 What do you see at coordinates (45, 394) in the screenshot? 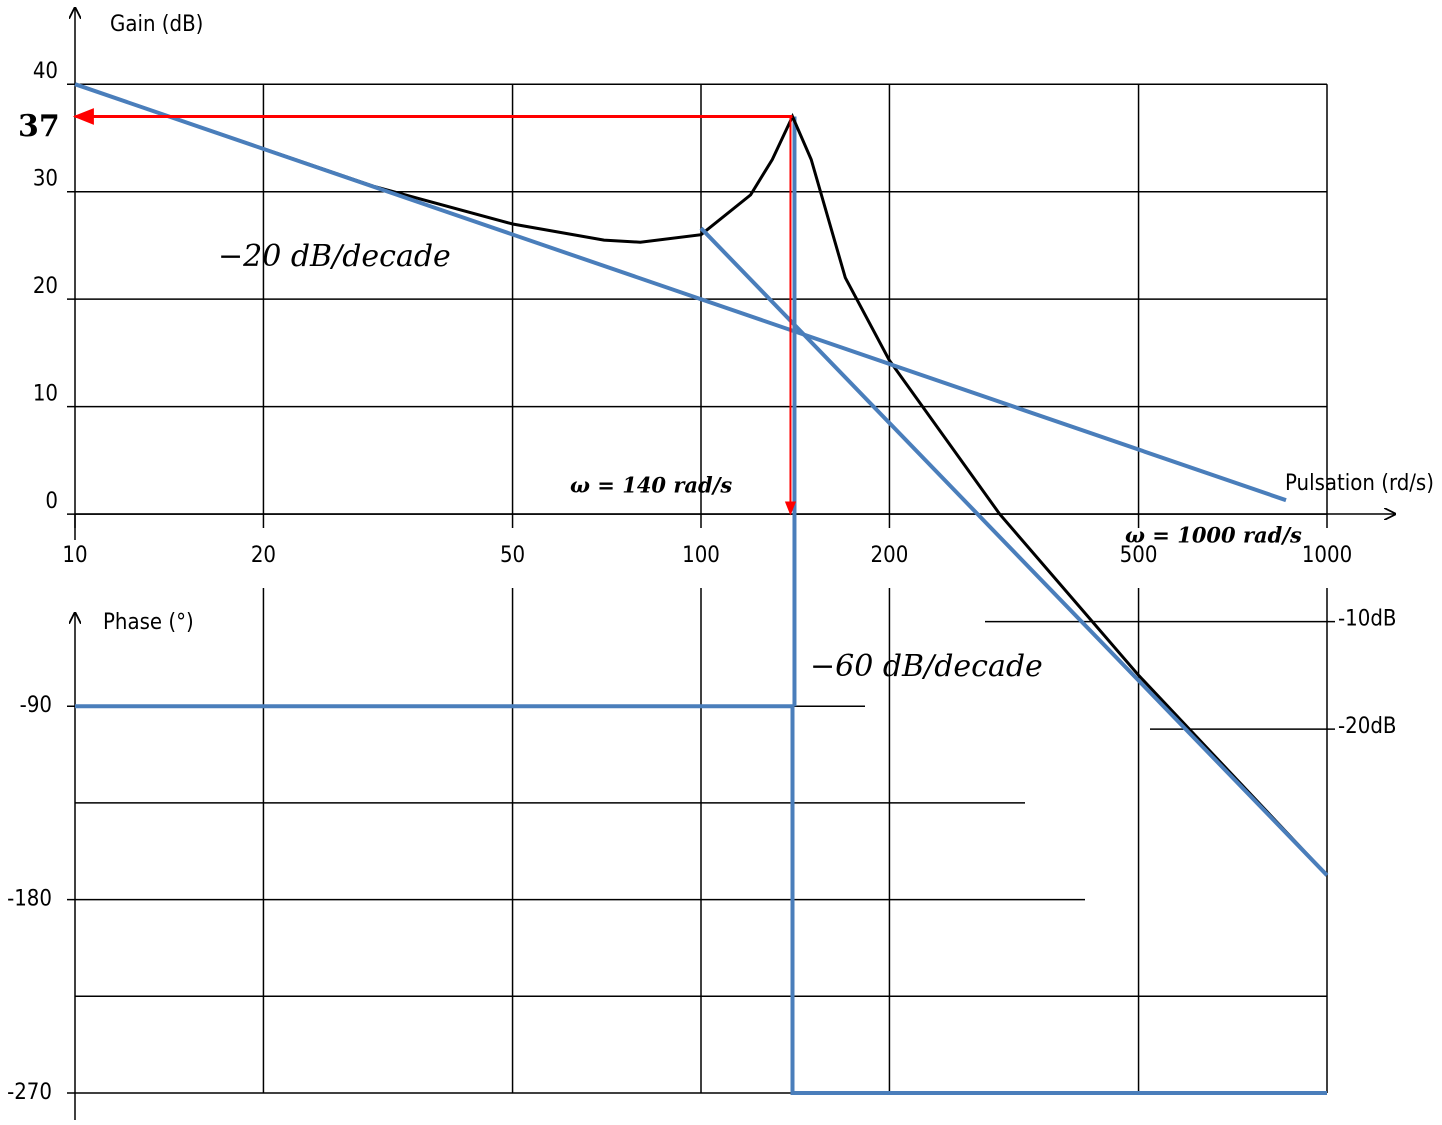
I see `y-tick-label: 10` at bounding box center [45, 394].